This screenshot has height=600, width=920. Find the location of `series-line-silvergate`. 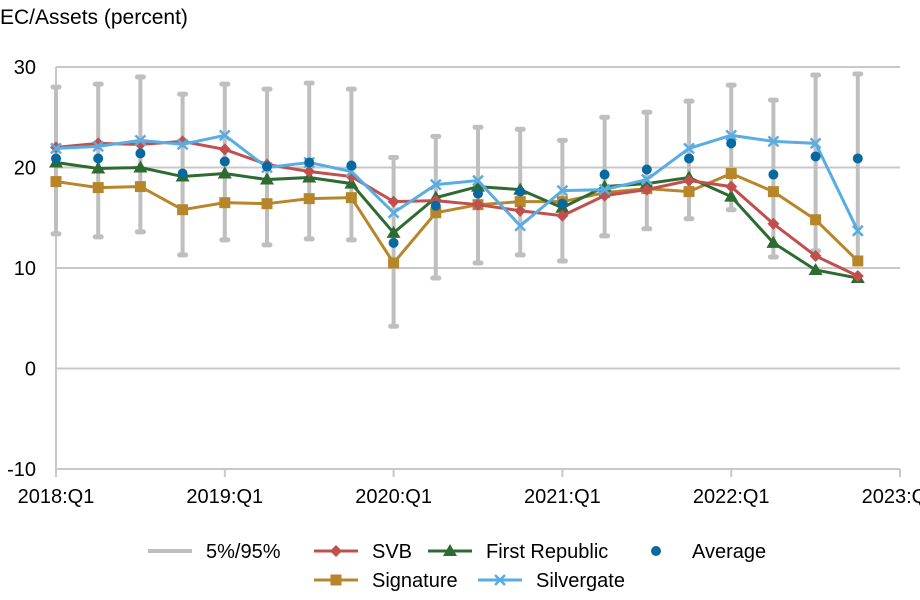

series-line-silvergate is located at coordinates (457, 182).